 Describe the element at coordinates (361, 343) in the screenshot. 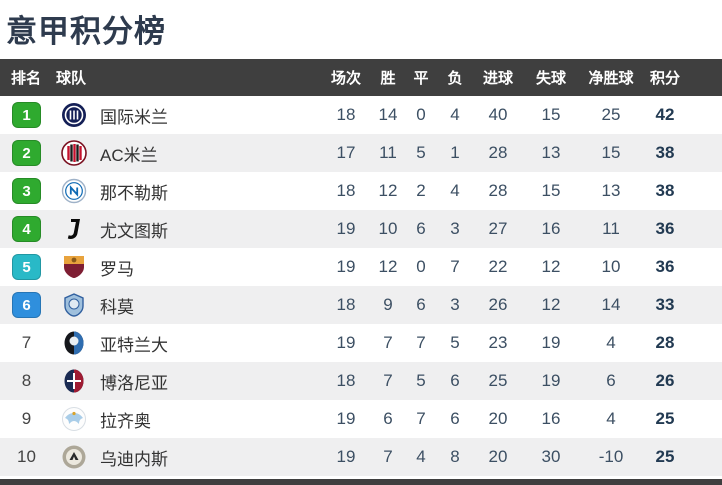

I see `table-row: 7 亚特兰大 19 7 7 5 23 19 4 28` at that location.